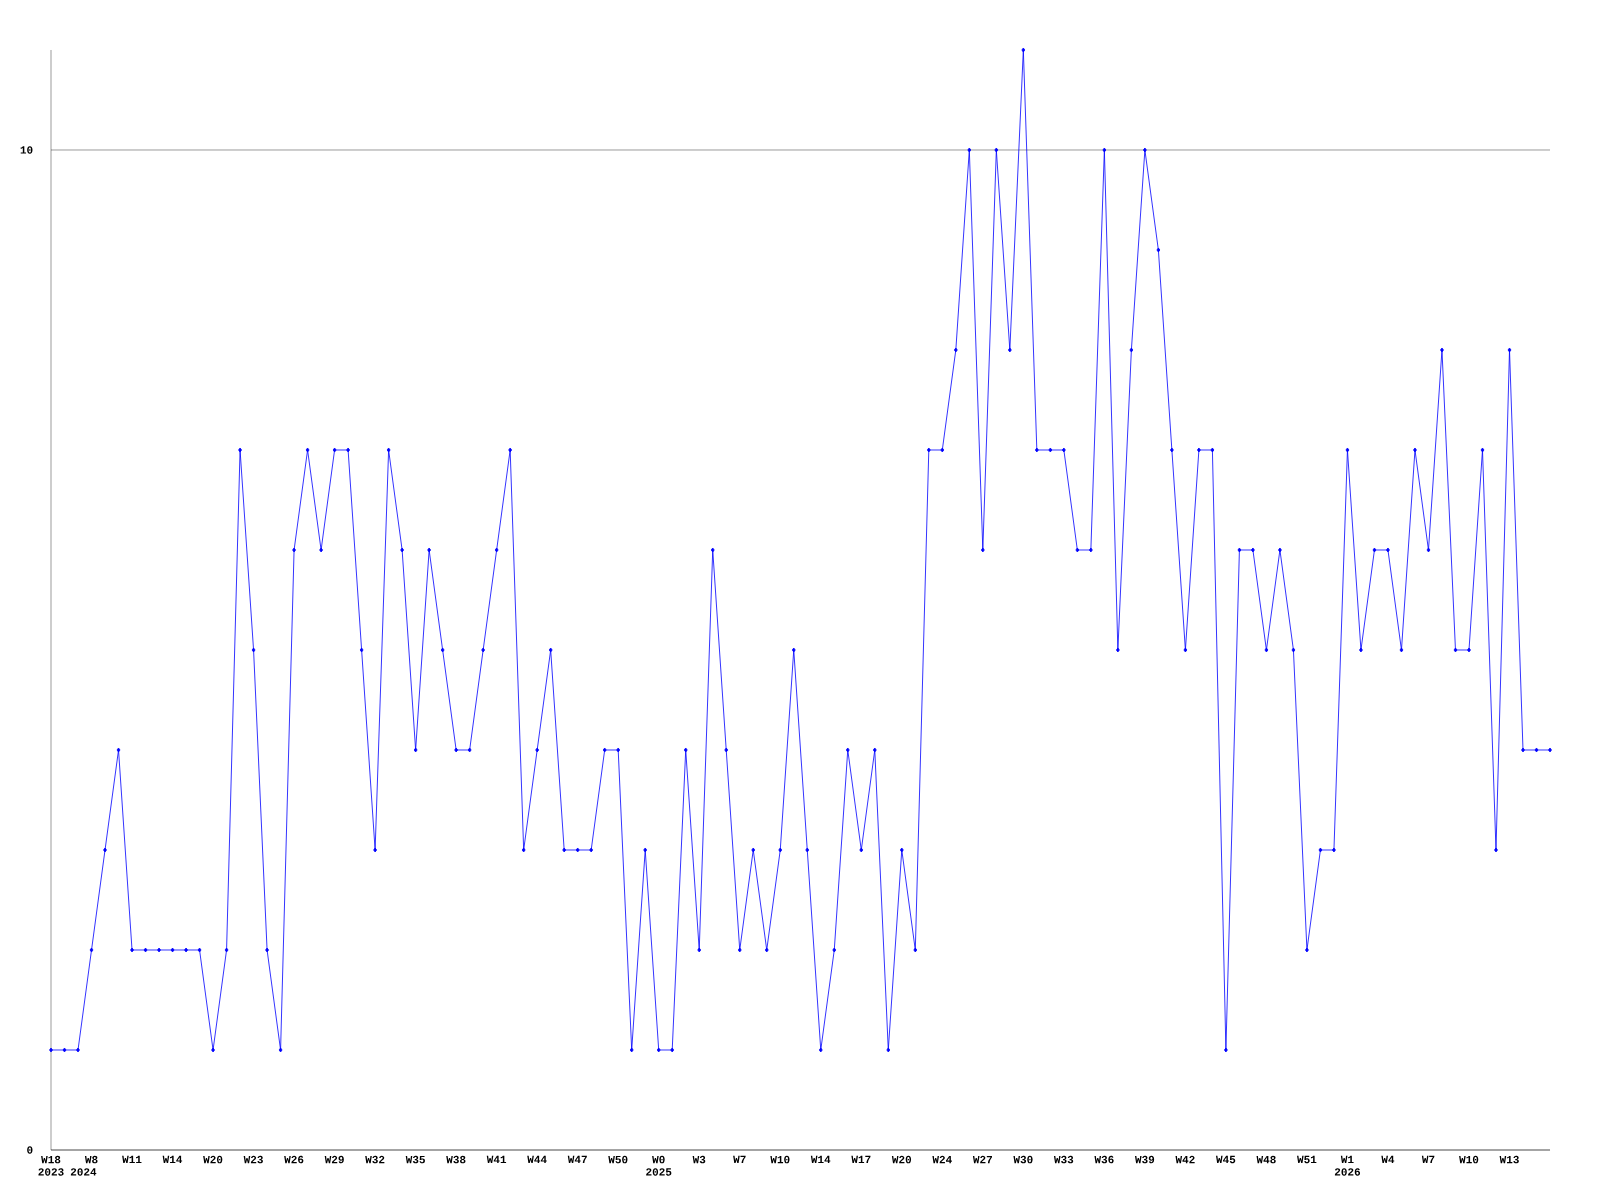 The image size is (1600, 1200). What do you see at coordinates (91, 1159) in the screenshot?
I see `x-tick-label: W8` at bounding box center [91, 1159].